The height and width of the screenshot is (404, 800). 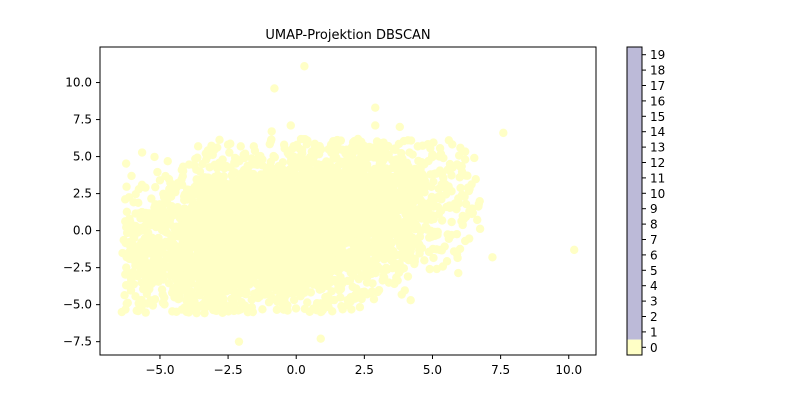 What do you see at coordinates (77, 268) in the screenshot?
I see `y-tick-label: −2.5` at bounding box center [77, 268].